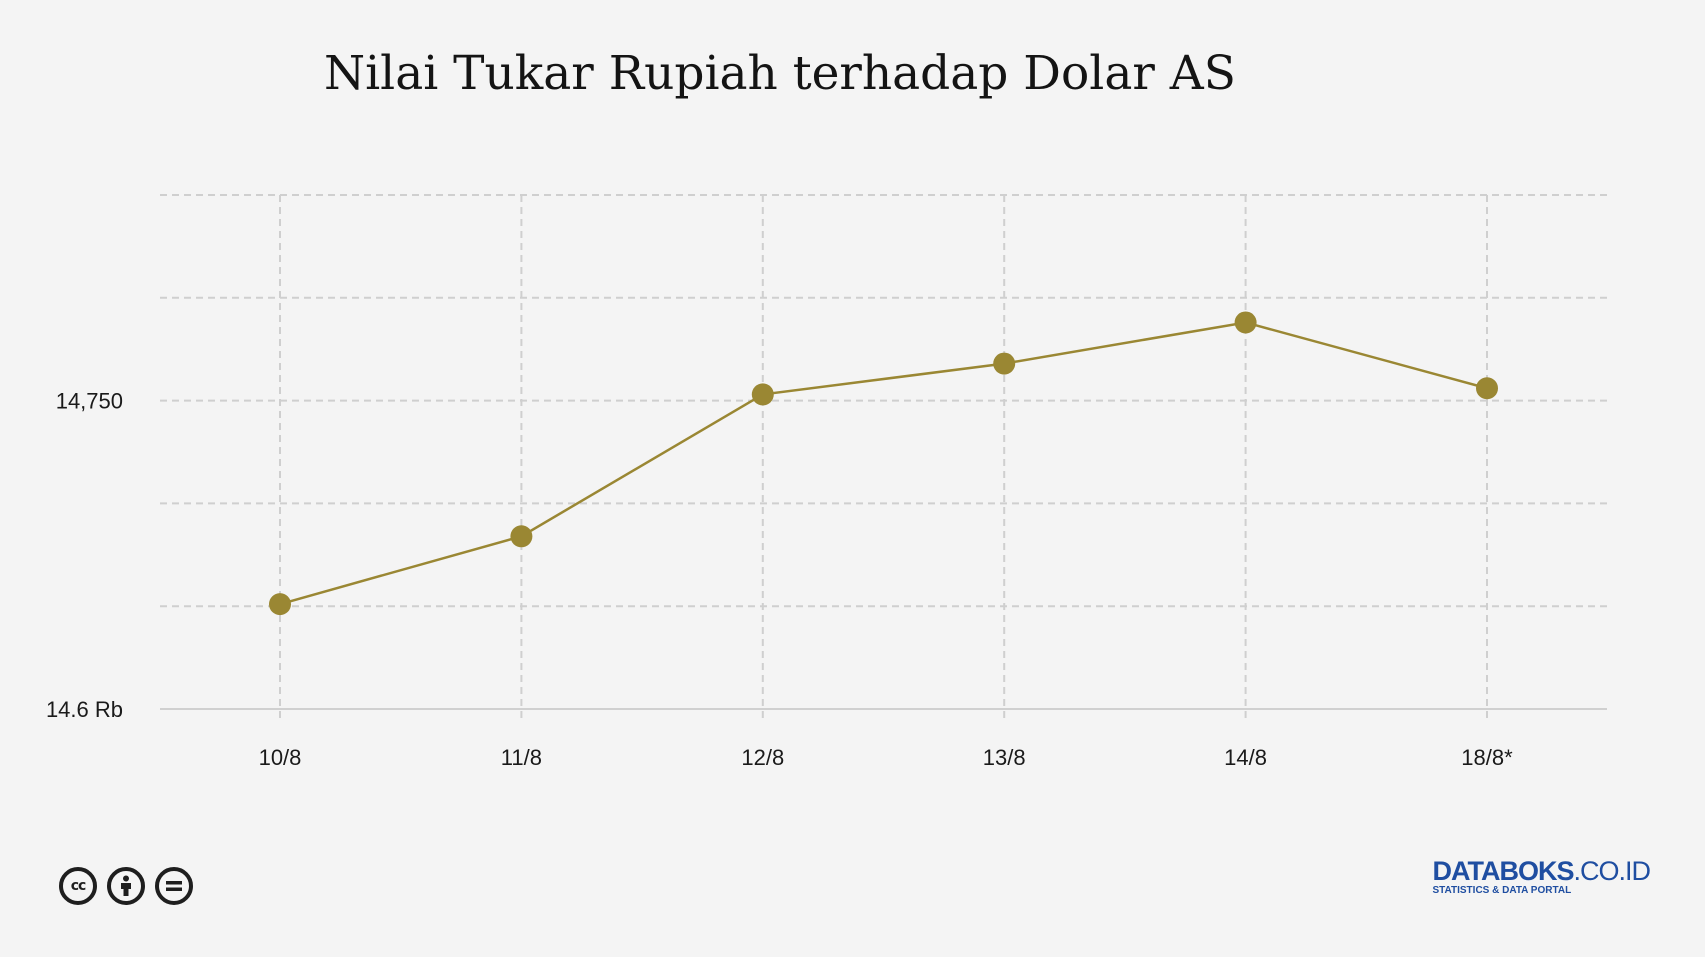  I want to click on x-tick-label: 13/8, so click(1004, 757).